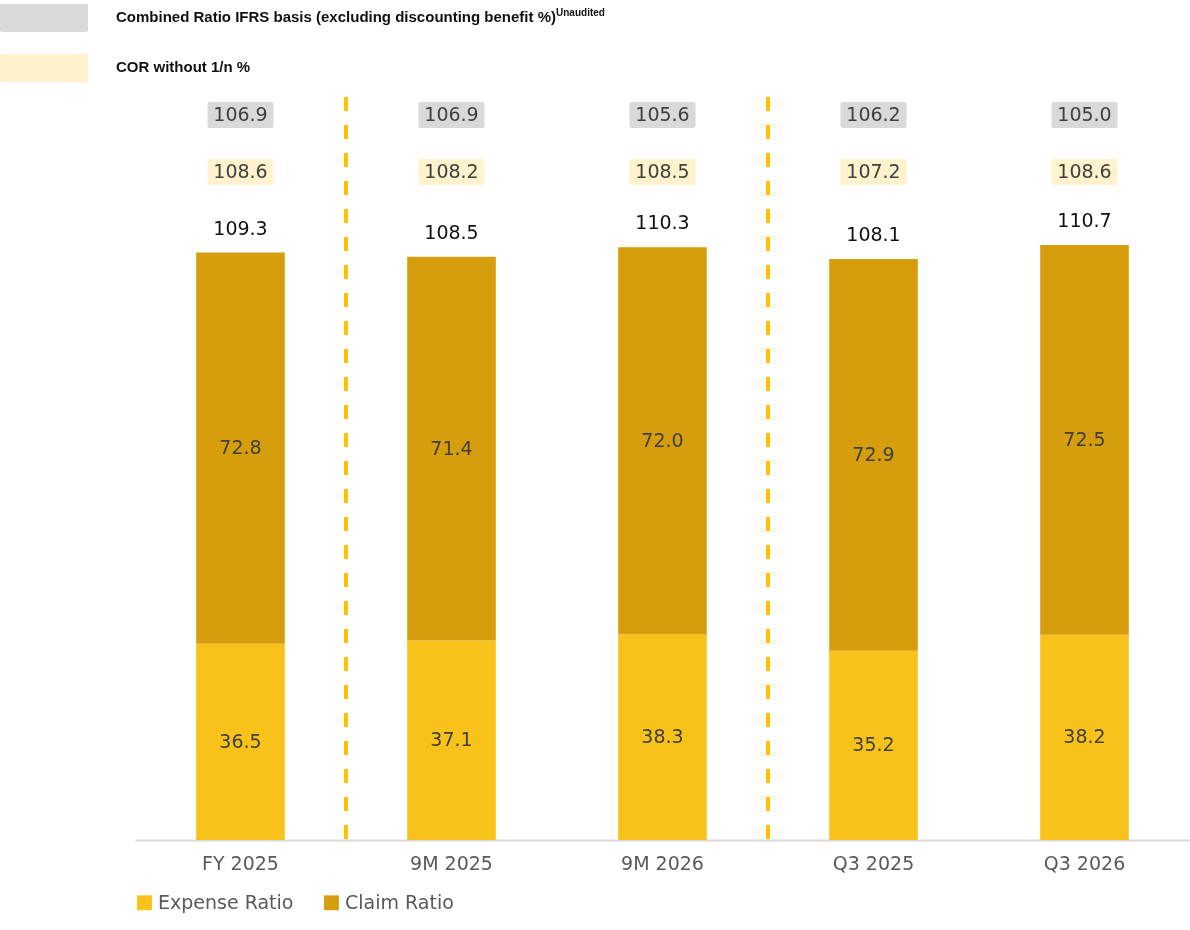  Describe the element at coordinates (451, 171) in the screenshot. I see `text: 108.2` at that location.